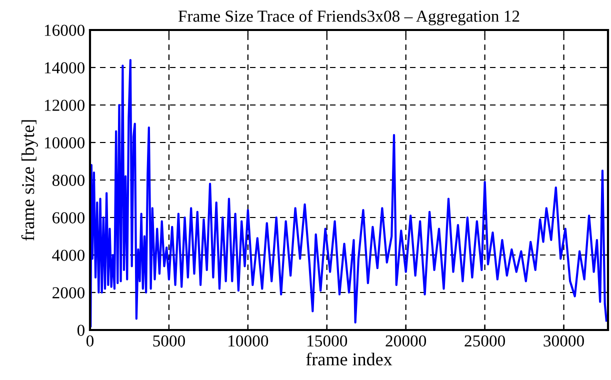 The height and width of the screenshot is (380, 611). I want to click on y-tick-label: 2000, so click(68, 292).